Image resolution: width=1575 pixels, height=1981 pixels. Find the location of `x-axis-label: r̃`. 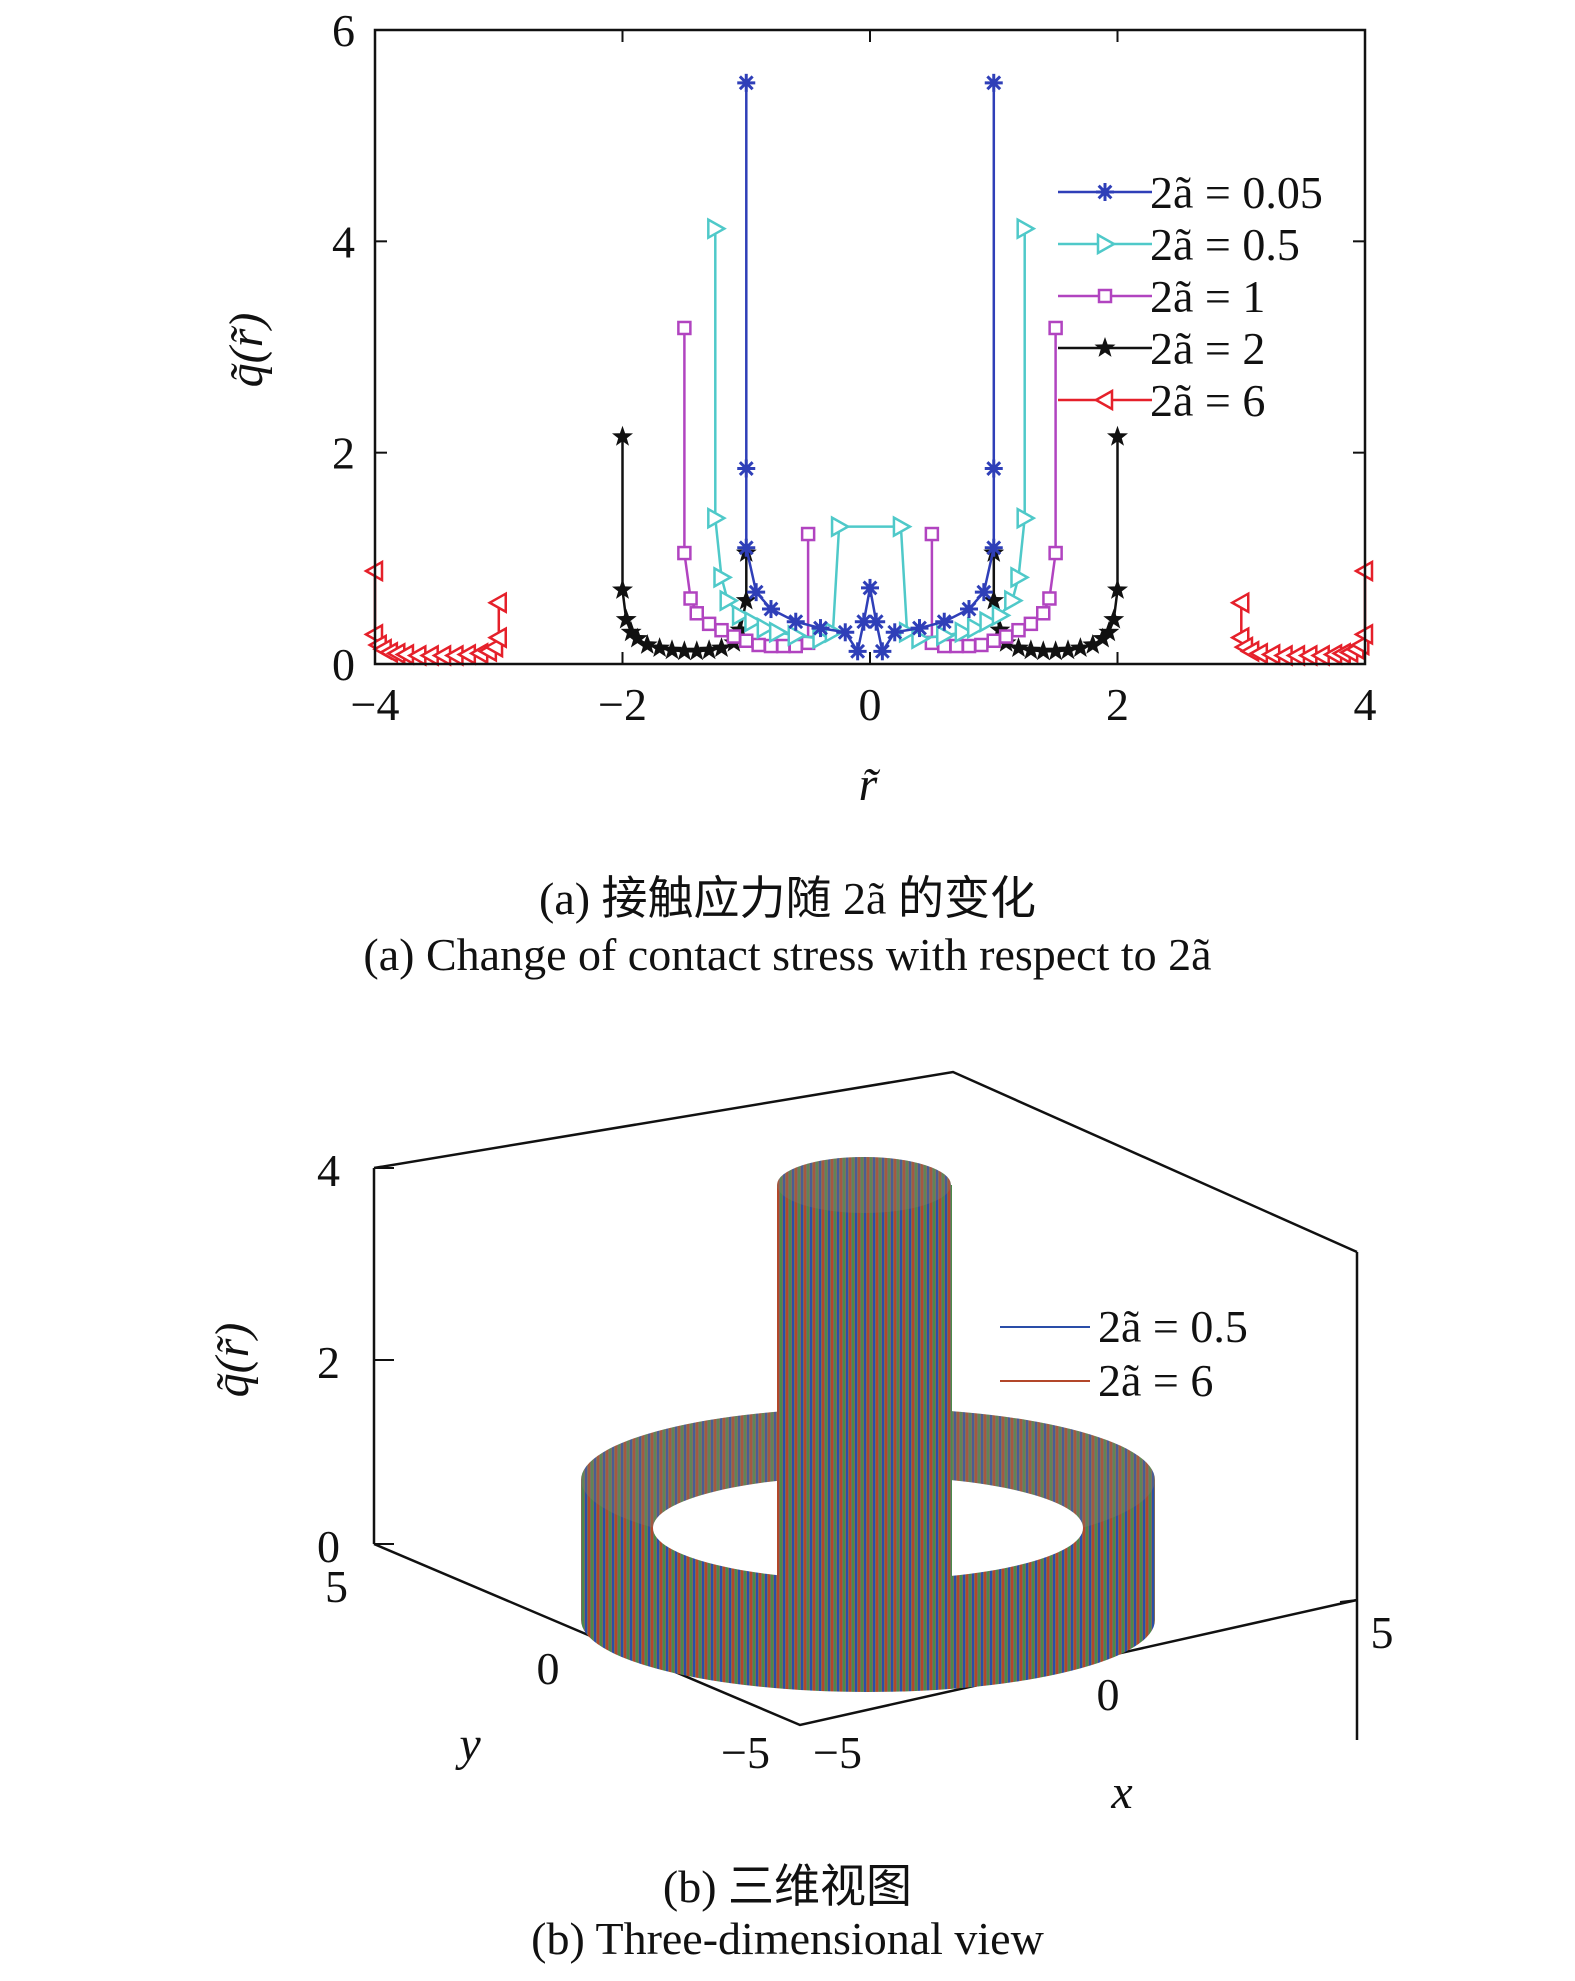

x-axis-label: r̃ is located at coordinates (870, 784).